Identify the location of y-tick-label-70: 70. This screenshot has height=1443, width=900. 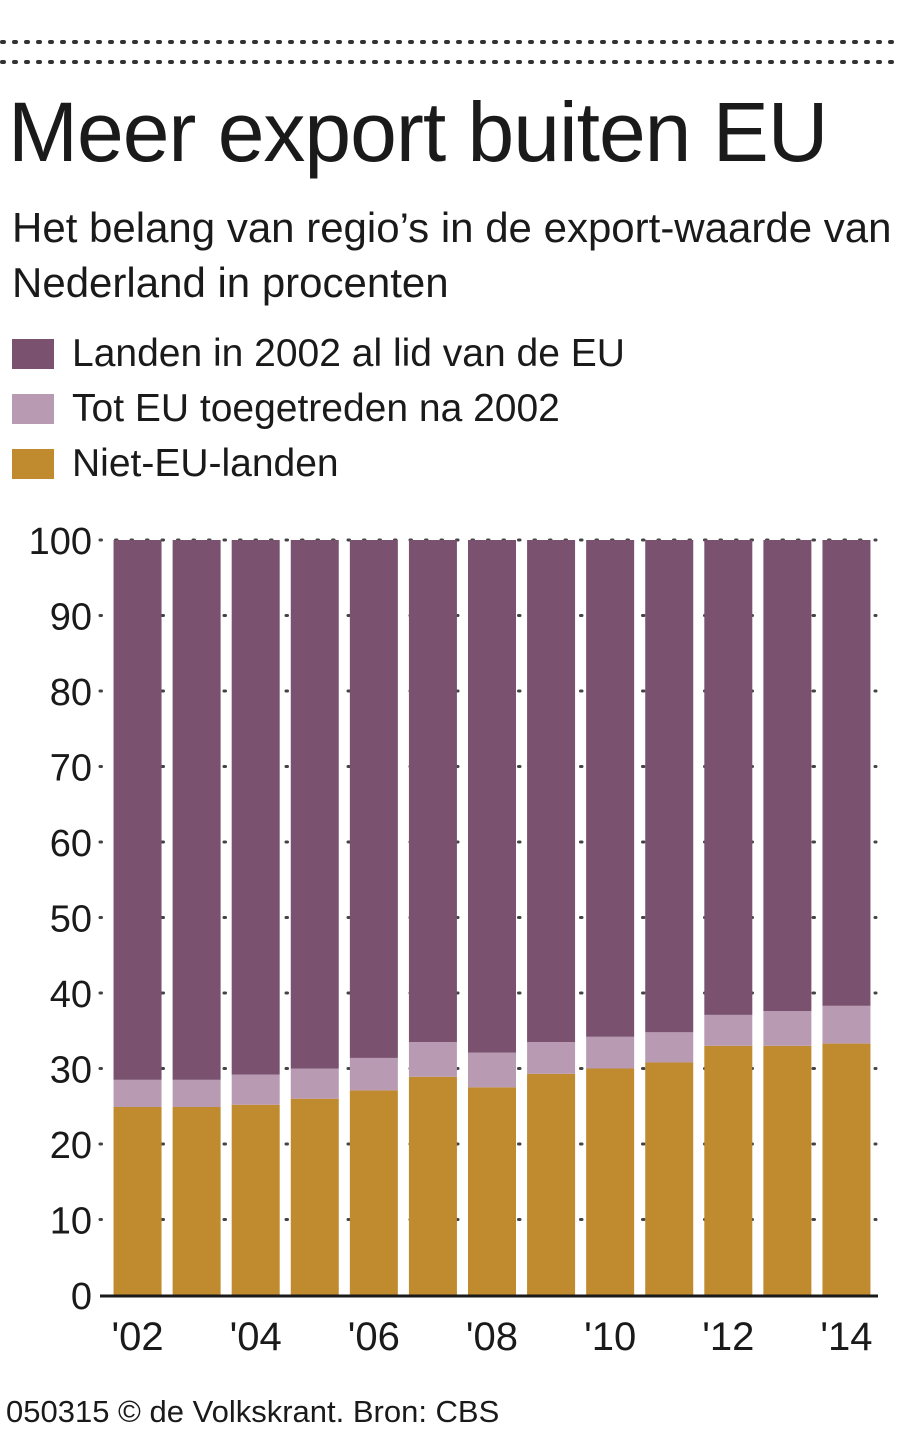
(71, 769).